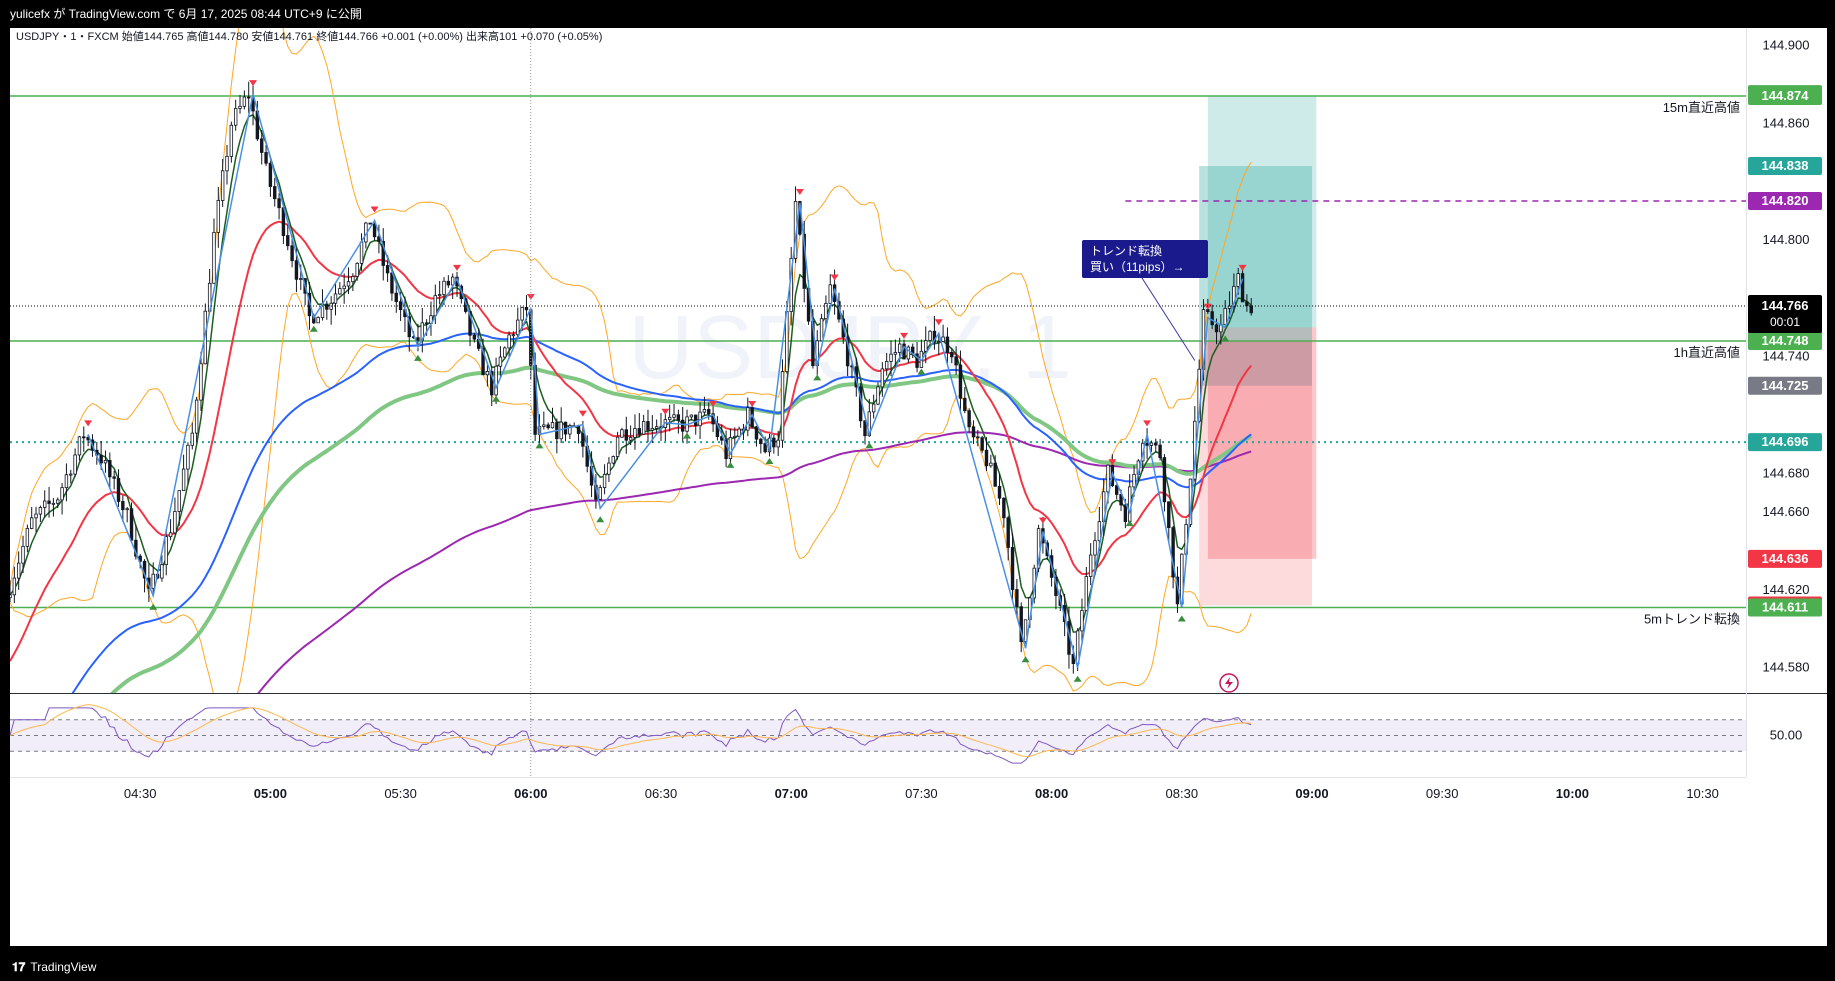 The width and height of the screenshot is (1835, 981). I want to click on rsi-pane: 50.00, so click(906, 734).